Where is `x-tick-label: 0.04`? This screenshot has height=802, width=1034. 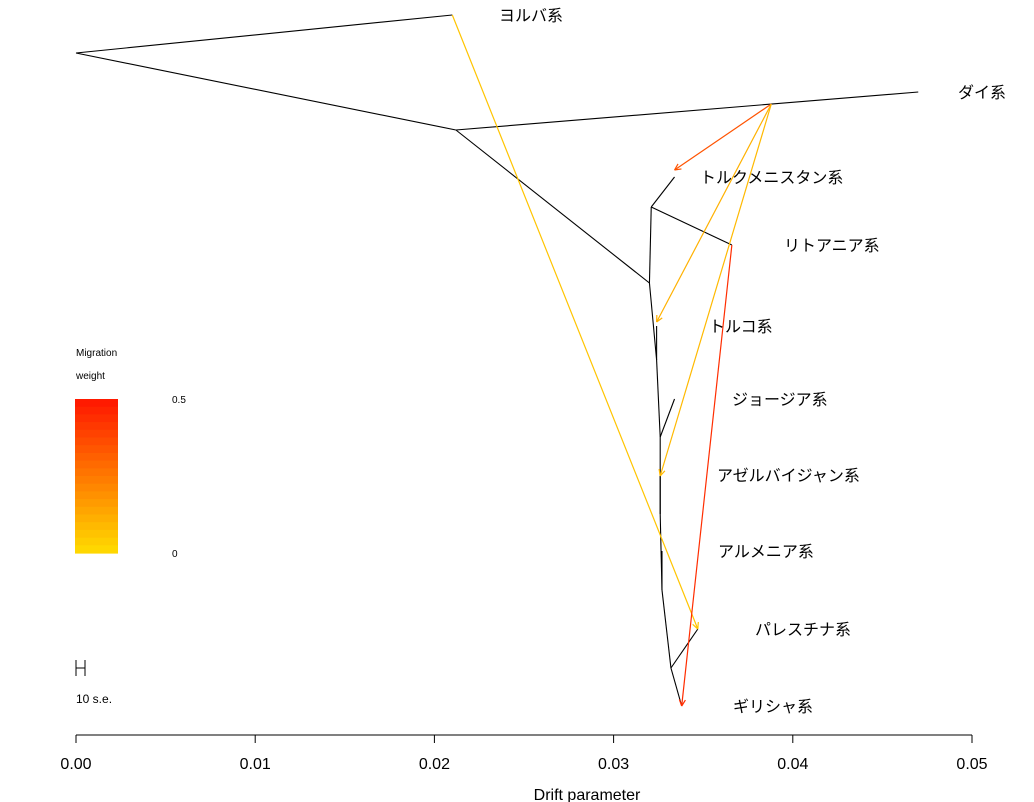 x-tick-label: 0.04 is located at coordinates (792, 764).